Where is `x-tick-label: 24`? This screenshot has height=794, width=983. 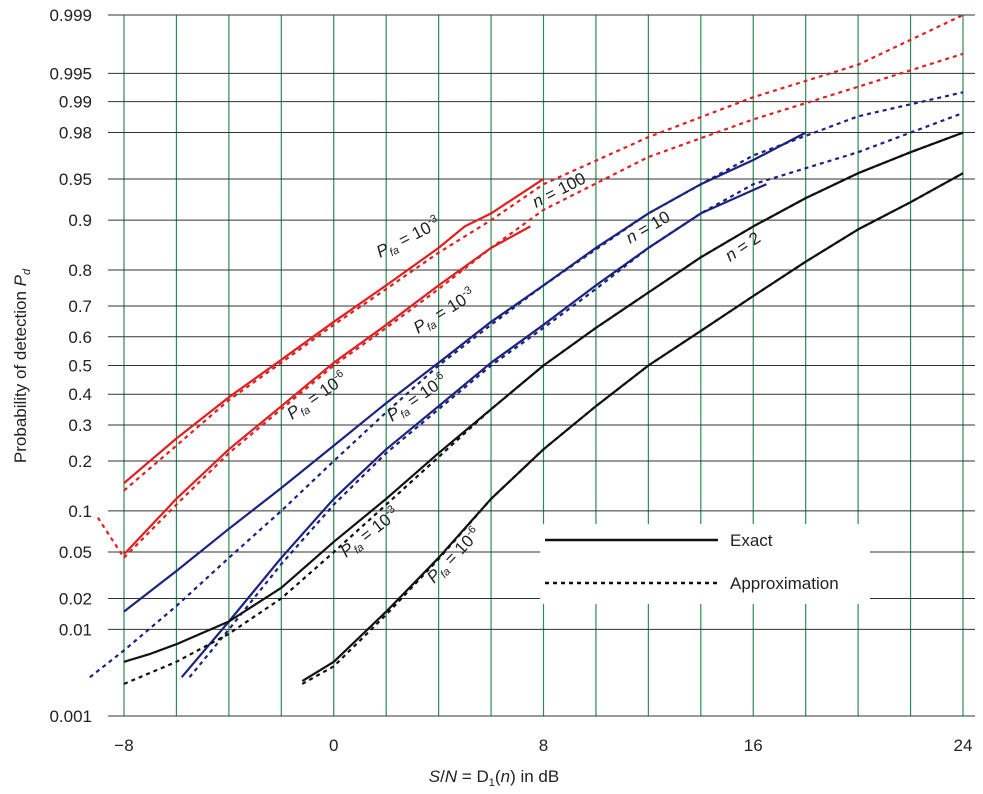 x-tick-label: 24 is located at coordinates (963, 745).